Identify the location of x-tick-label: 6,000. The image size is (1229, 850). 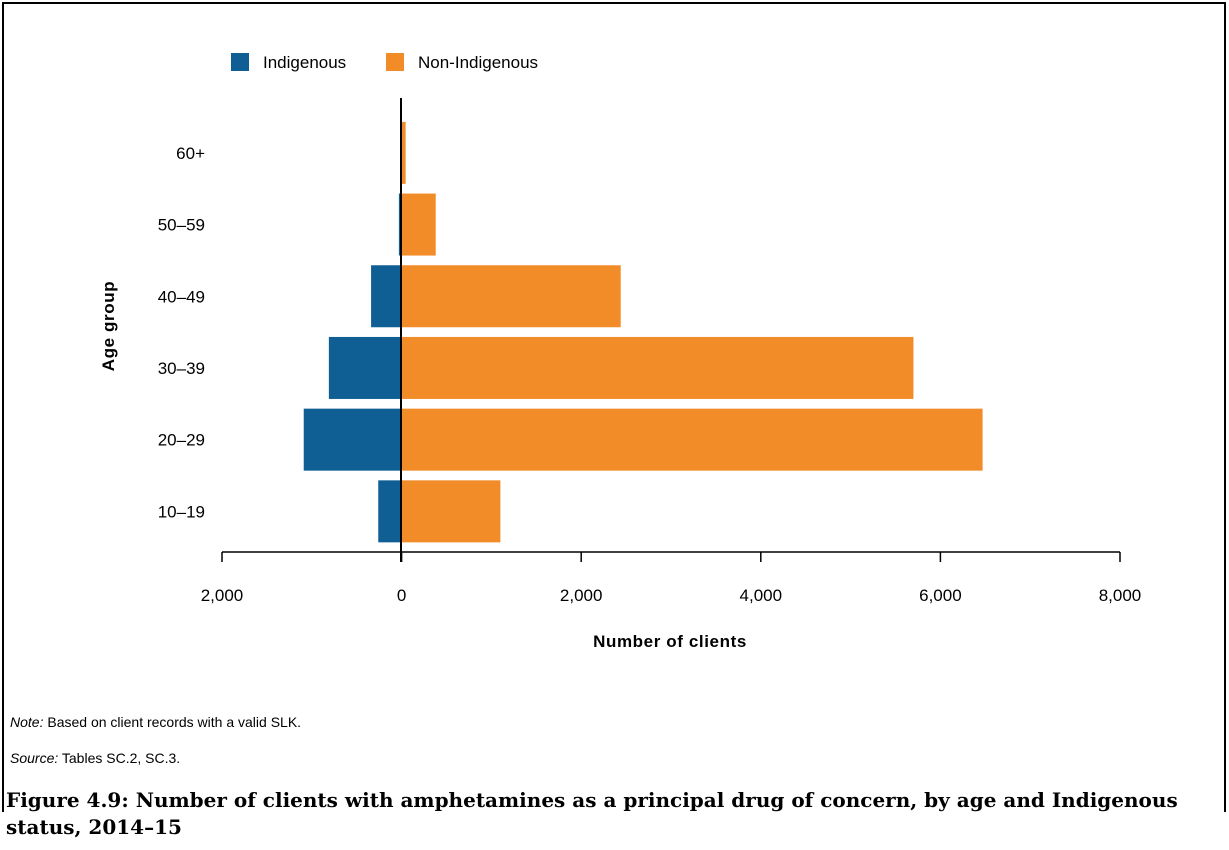
(940, 595).